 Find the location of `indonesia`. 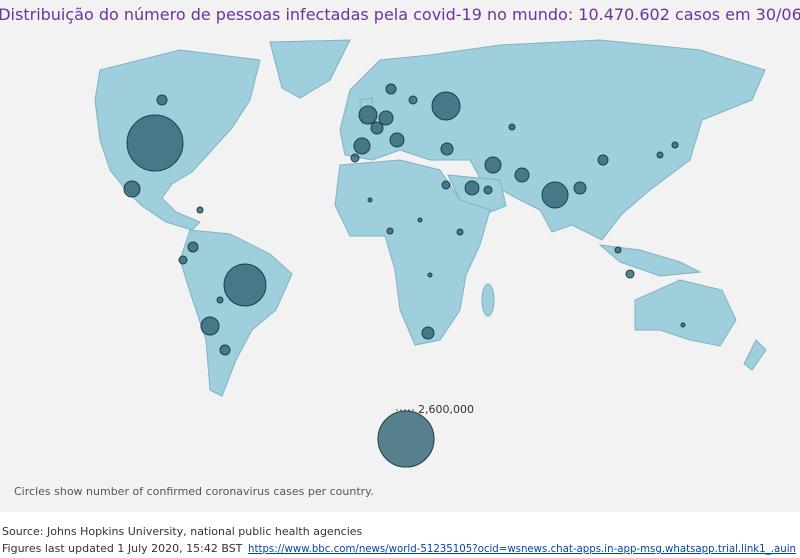

indonesia is located at coordinates (650, 260).